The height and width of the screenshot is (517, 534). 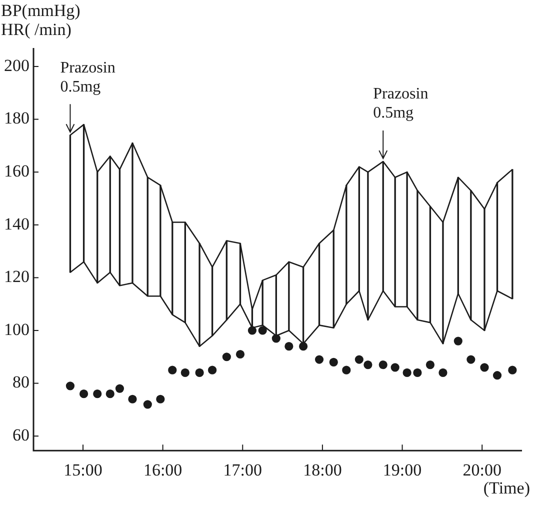 I want to click on y-tick-label: 200, so click(x=17, y=65).